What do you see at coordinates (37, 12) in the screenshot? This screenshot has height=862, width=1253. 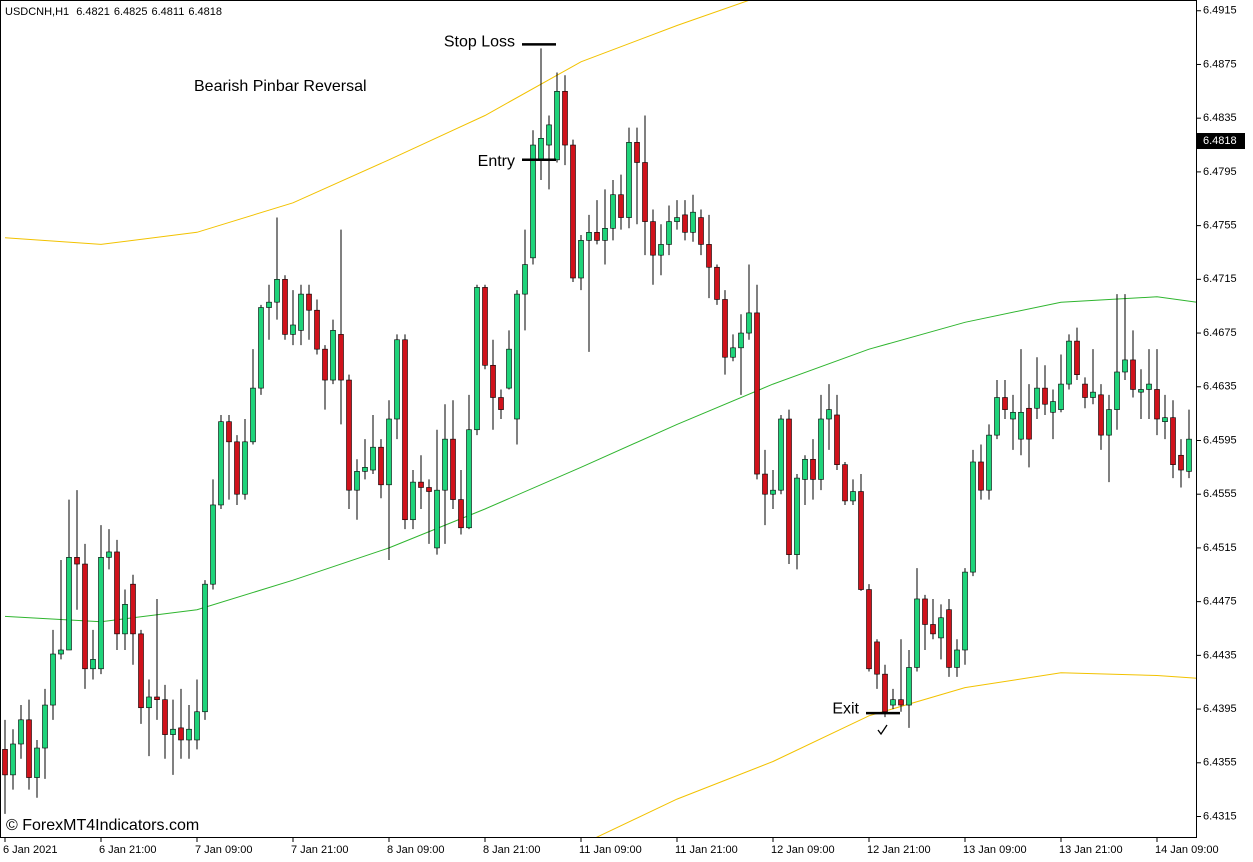 I see `symbol: USDCNH,H1` at bounding box center [37, 12].